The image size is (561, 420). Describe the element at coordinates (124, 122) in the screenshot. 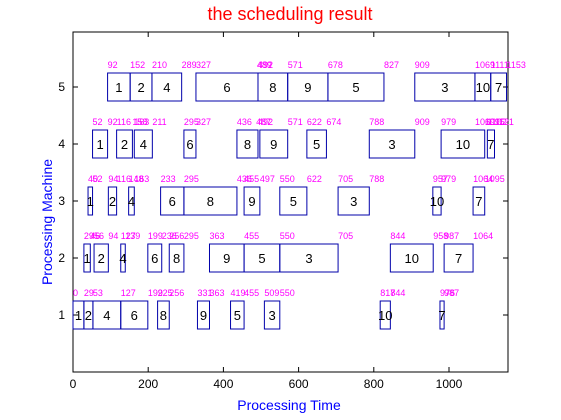

I see `time-label: 116` at that location.